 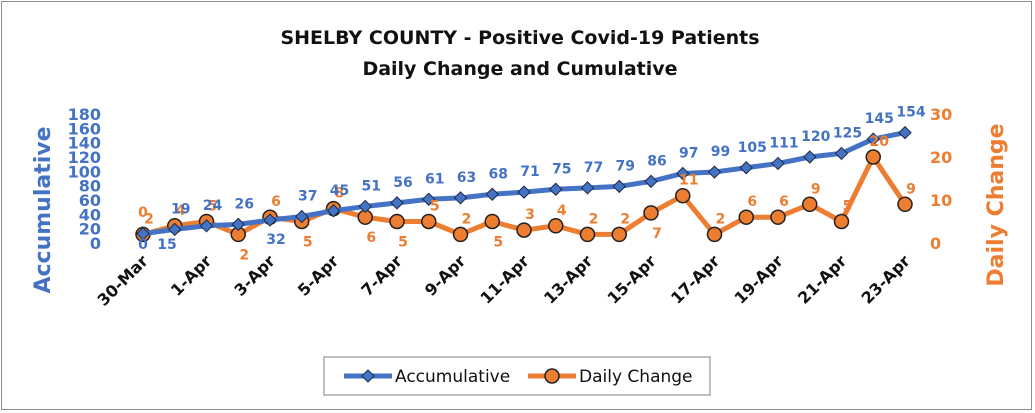 What do you see at coordinates (632, 279) in the screenshot?
I see `x-tick-15-Apr: 15-Apr` at bounding box center [632, 279].